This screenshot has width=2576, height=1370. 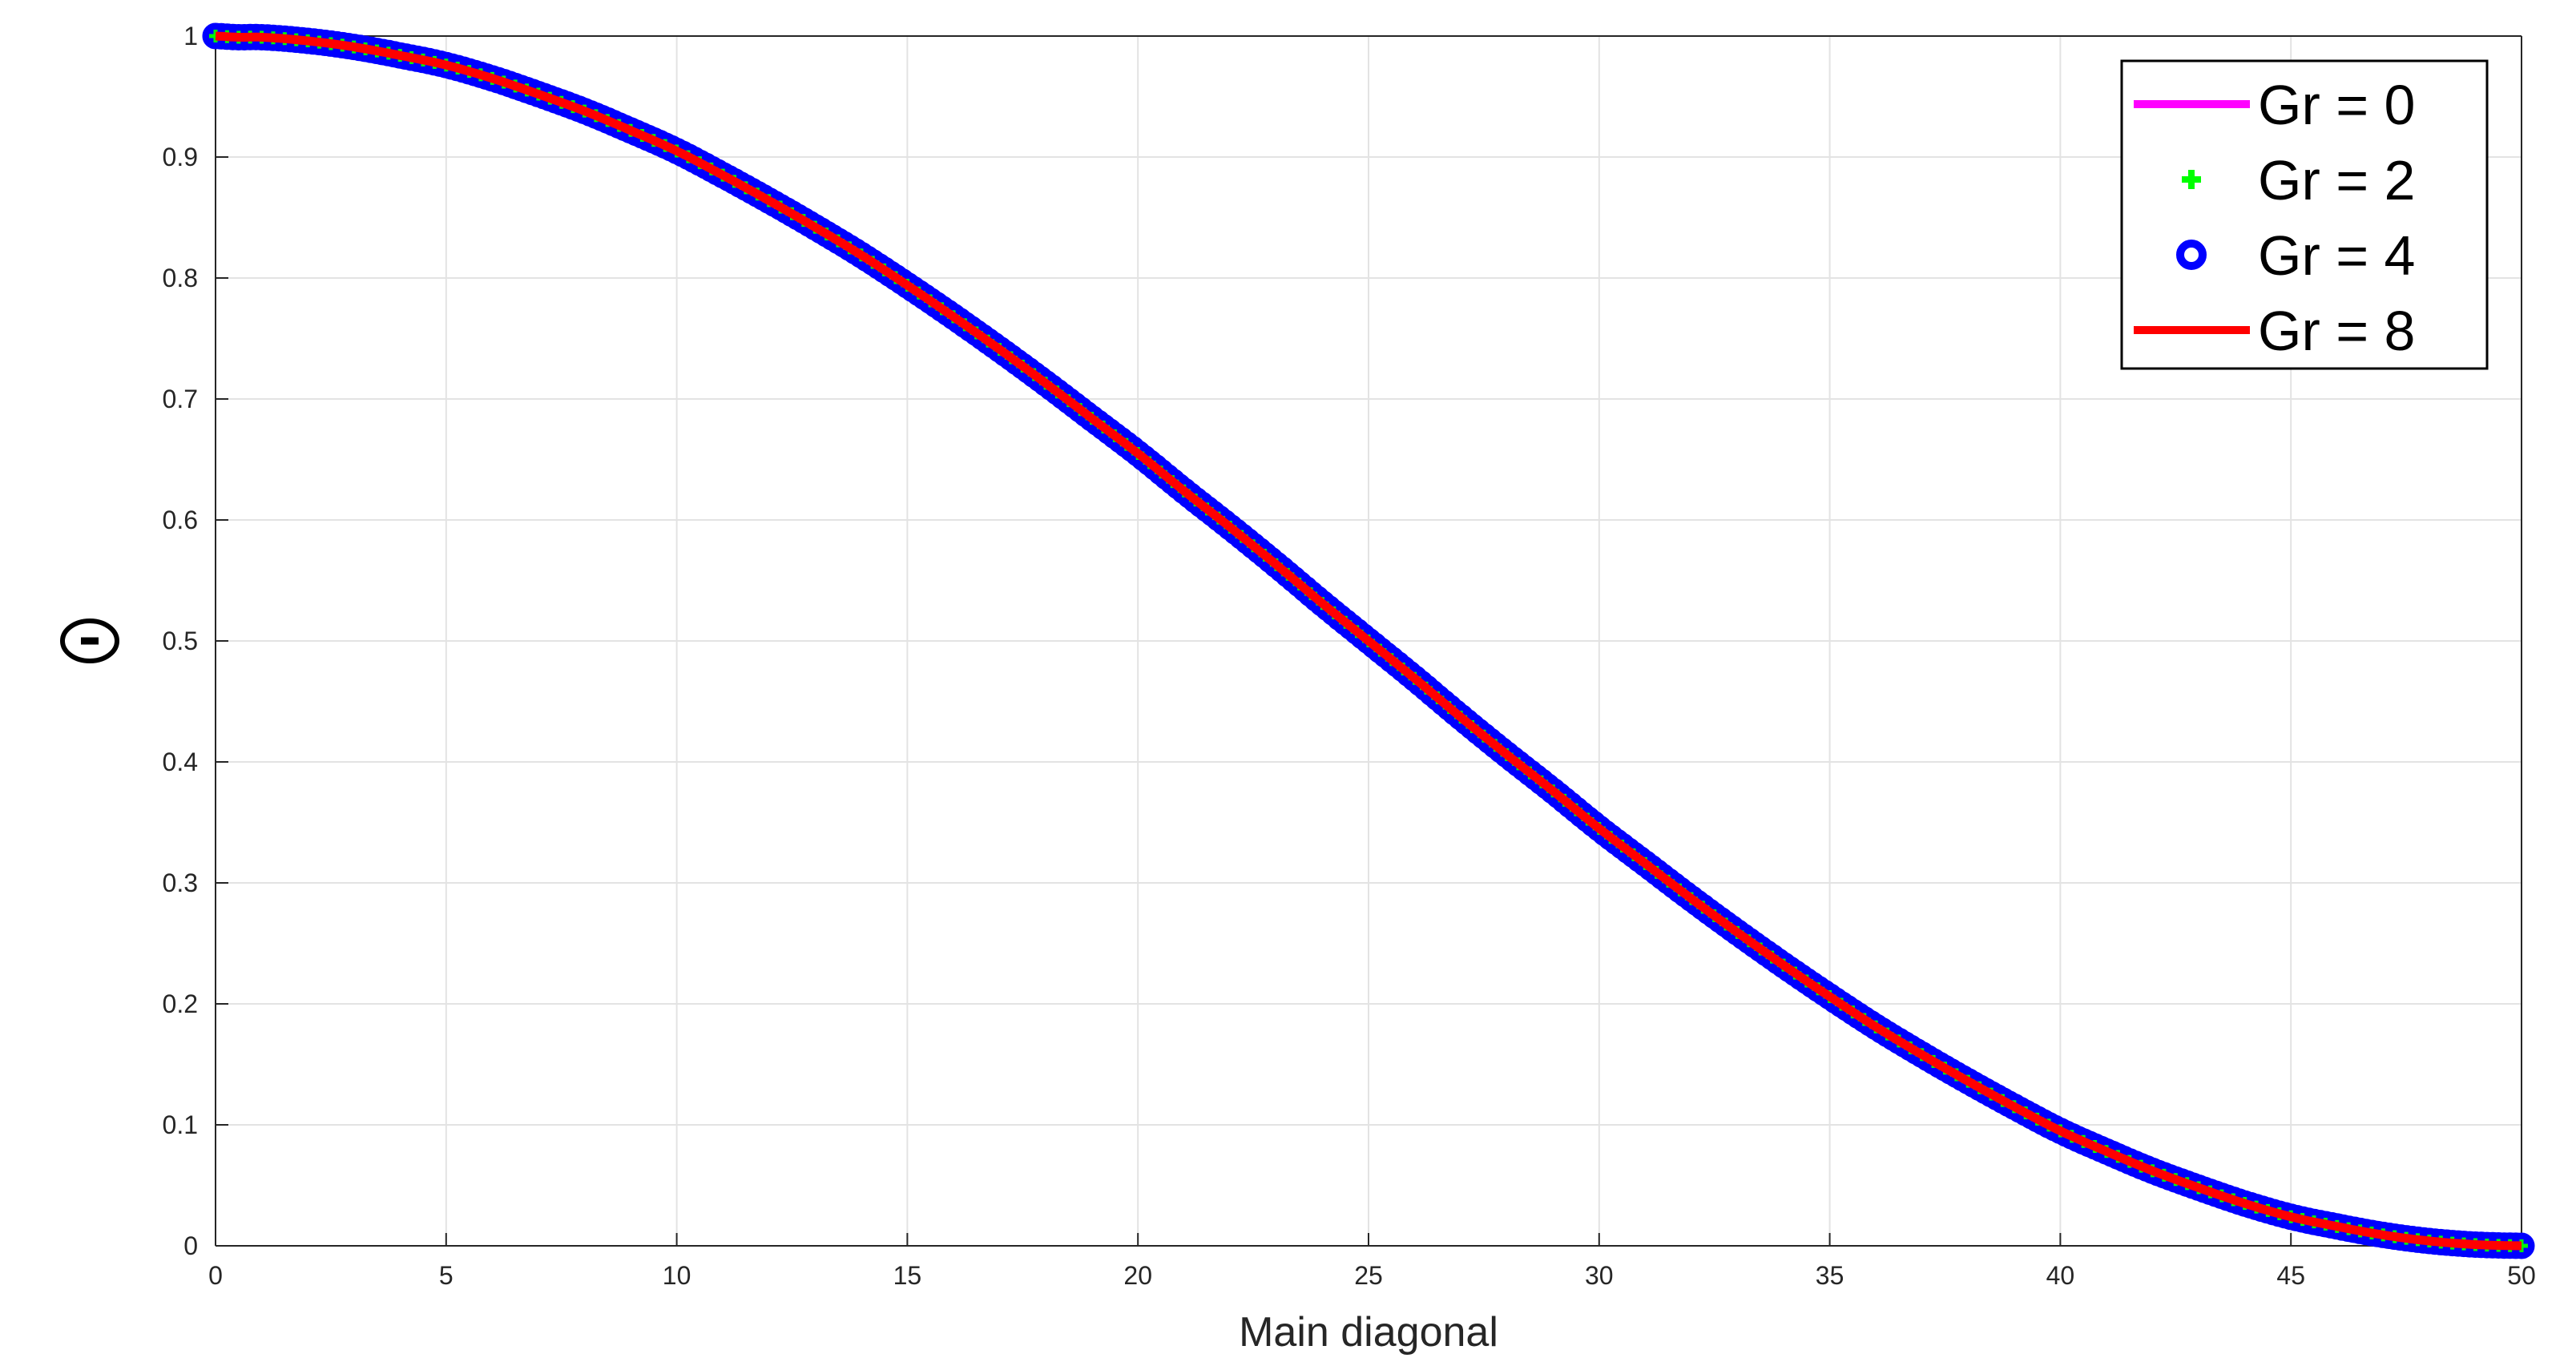 I want to click on x-tick-label: 45, so click(x=2290, y=1275).